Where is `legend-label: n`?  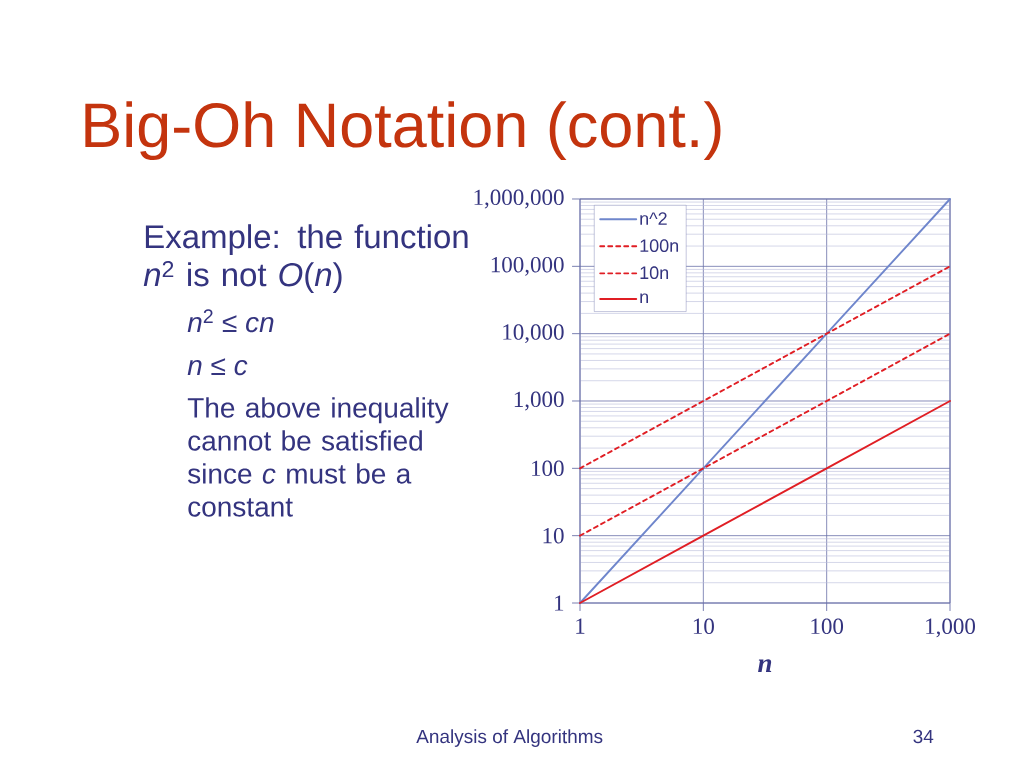
legend-label: n is located at coordinates (644, 298).